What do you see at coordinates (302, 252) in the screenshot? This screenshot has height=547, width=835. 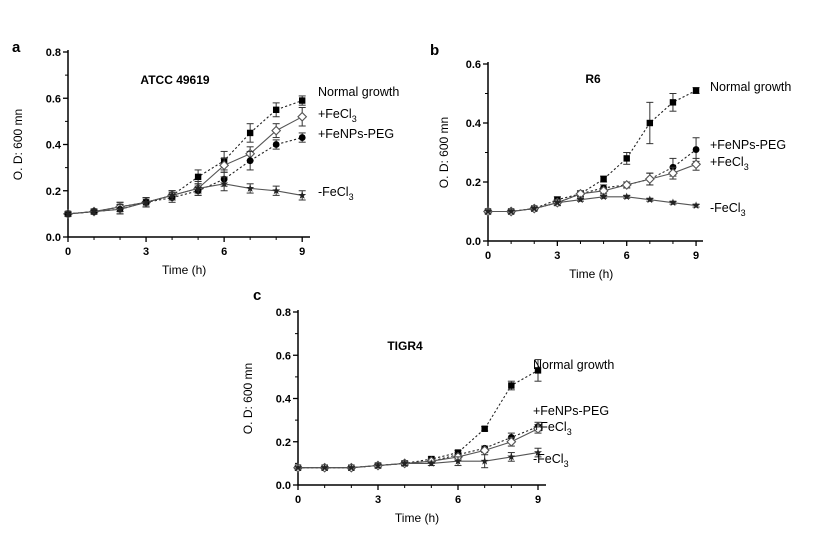 I see `panel-a-xtick-label: 9` at bounding box center [302, 252].